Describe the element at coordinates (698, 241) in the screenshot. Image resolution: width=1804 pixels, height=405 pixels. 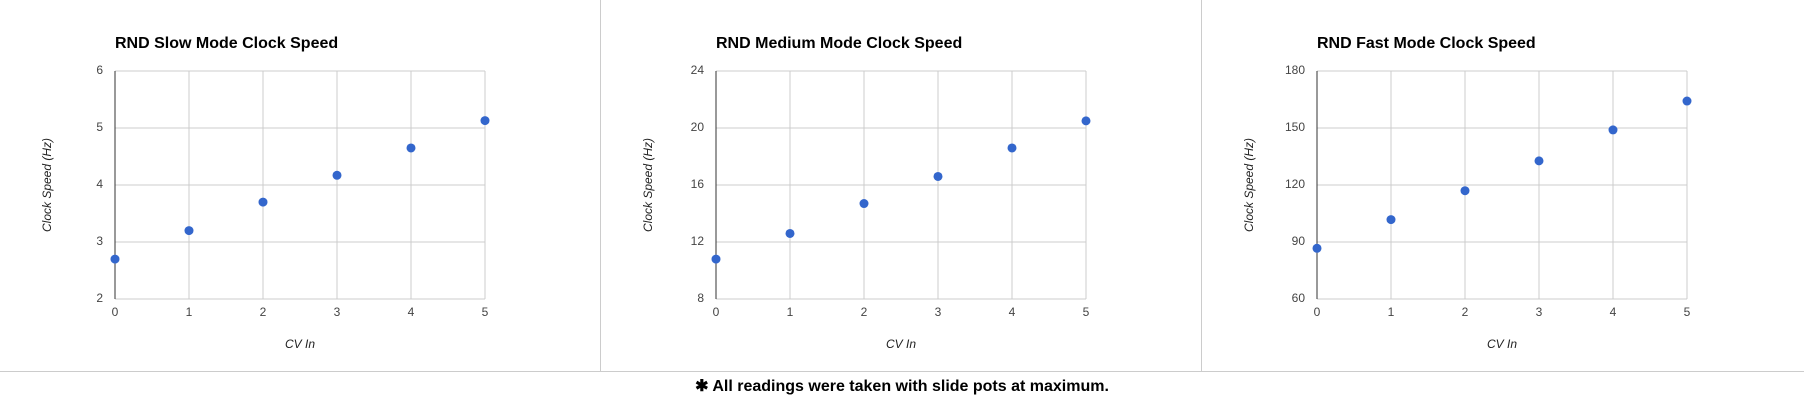
I see `y-tick-label: 12` at that location.